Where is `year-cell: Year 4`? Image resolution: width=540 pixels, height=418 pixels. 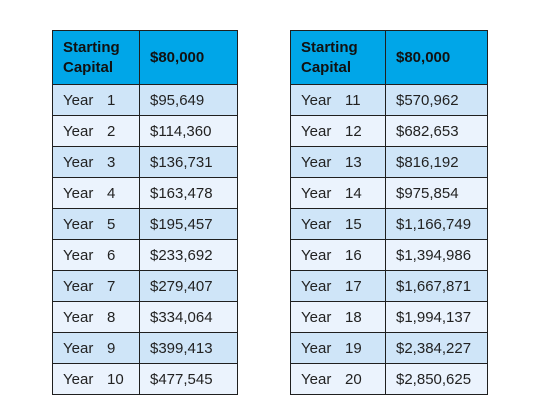 year-cell: Year 4 is located at coordinates (96, 193).